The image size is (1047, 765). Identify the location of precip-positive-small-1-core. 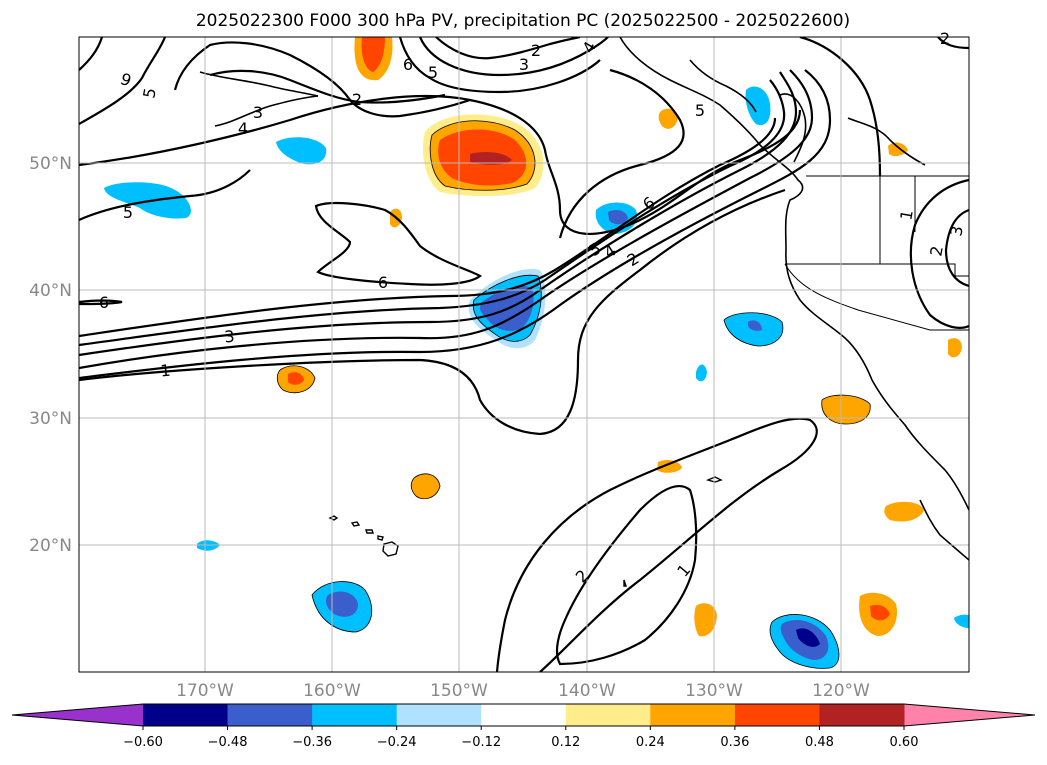
(296, 378).